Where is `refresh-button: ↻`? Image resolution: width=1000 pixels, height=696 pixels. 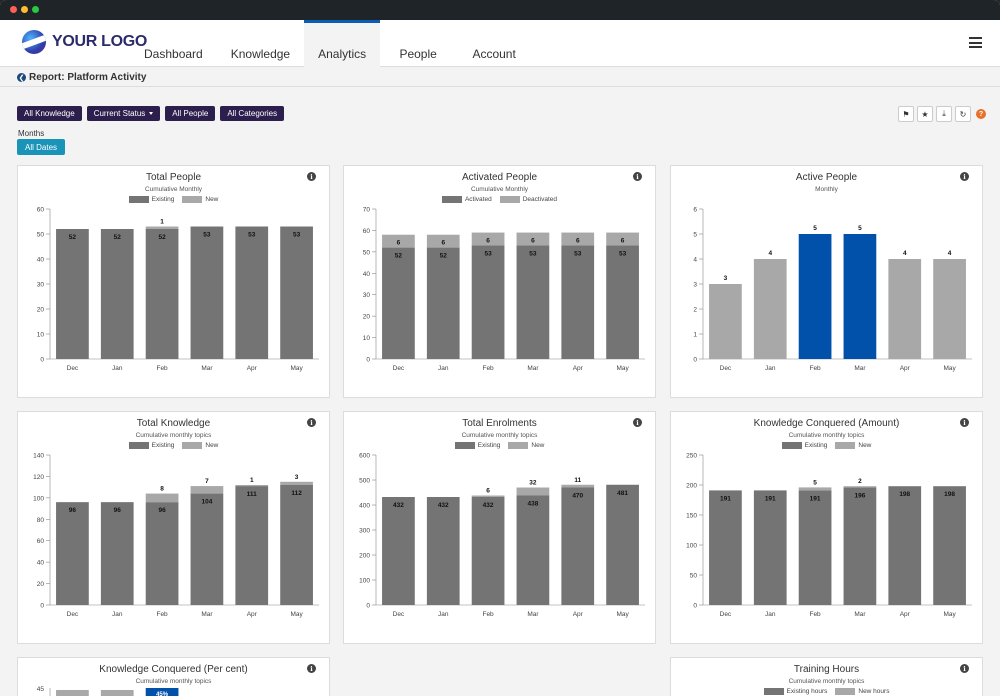 refresh-button: ↻ is located at coordinates (963, 114).